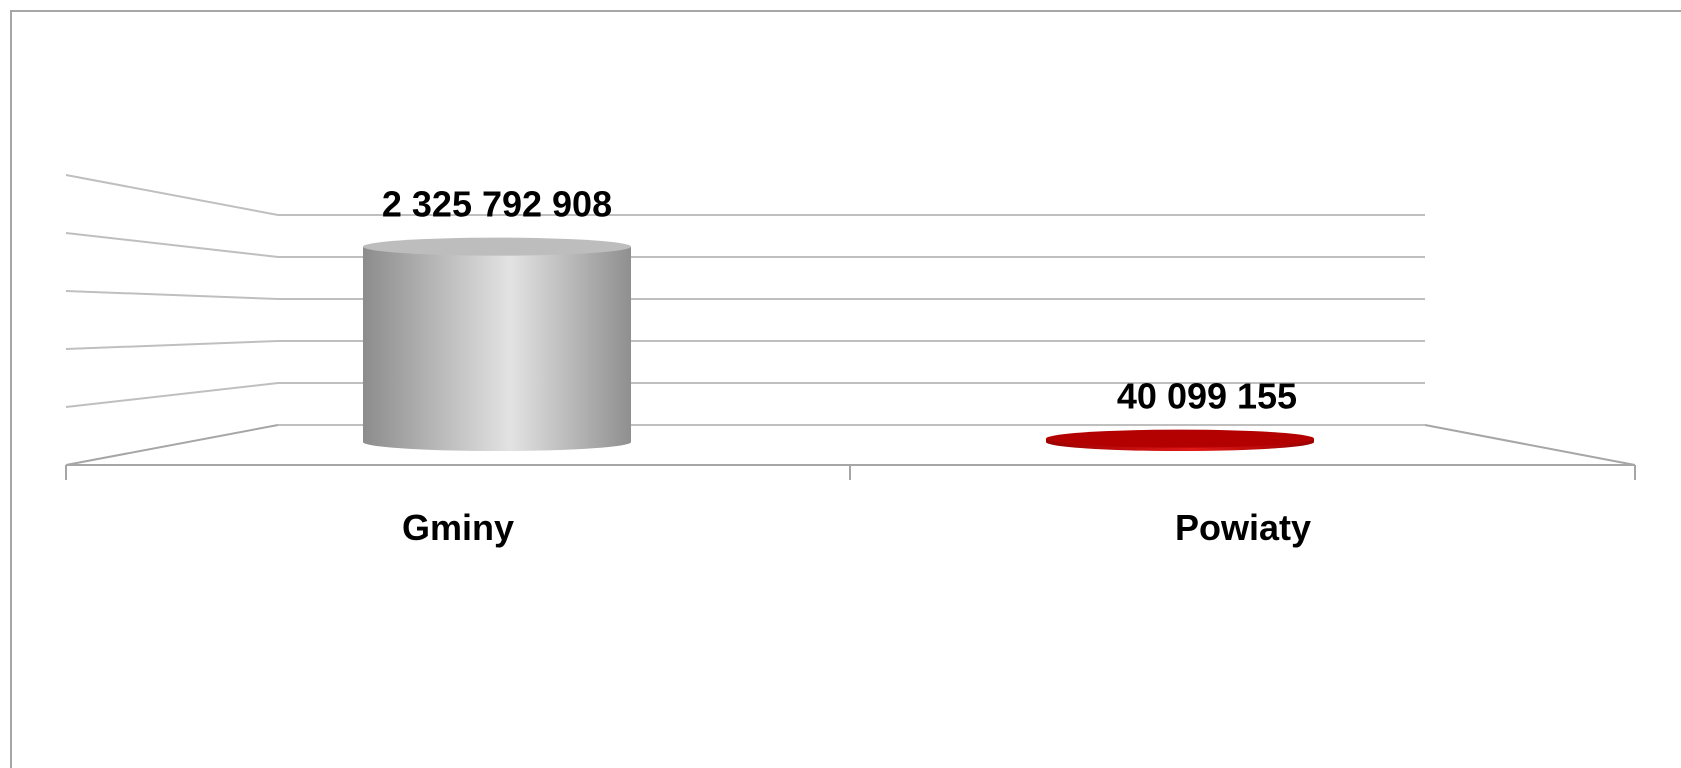 This screenshot has height=768, width=1681. I want to click on category-label: Powiaty, so click(1243, 527).